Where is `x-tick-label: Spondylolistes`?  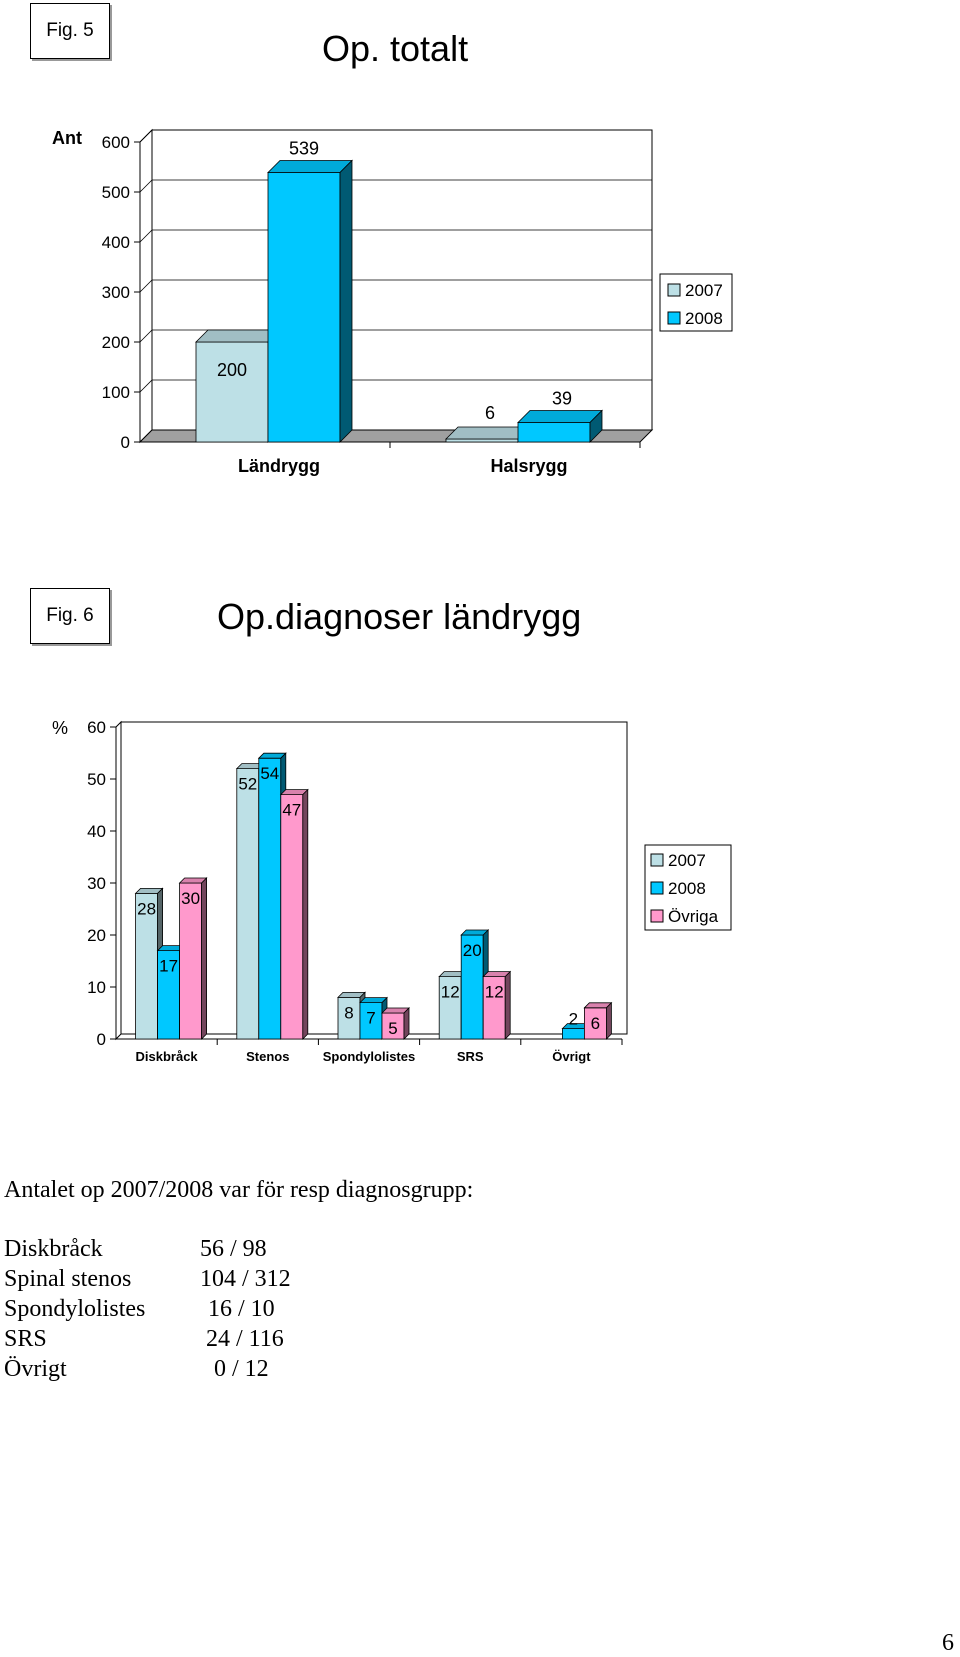
x-tick-label: Spondylolistes is located at coordinates (369, 1056).